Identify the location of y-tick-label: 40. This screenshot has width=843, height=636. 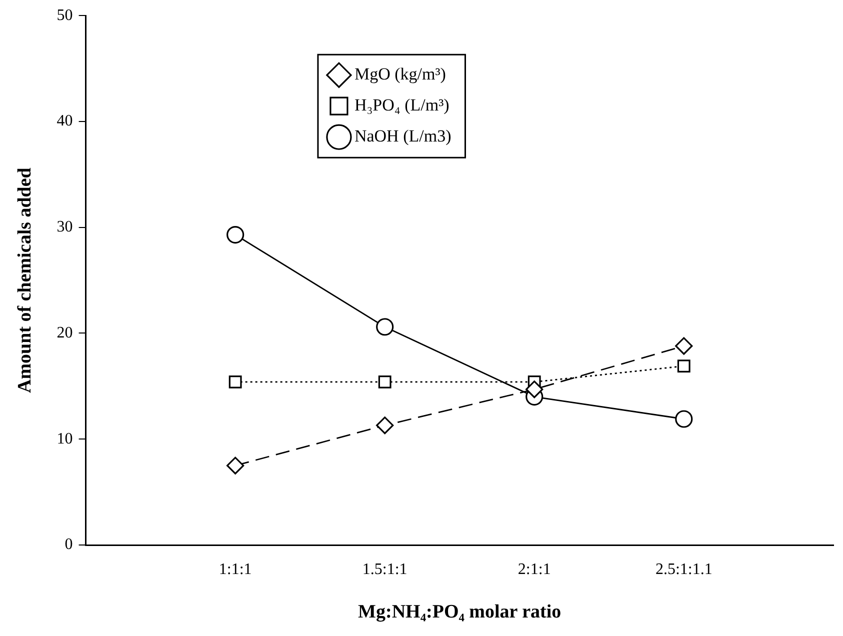
(64, 121).